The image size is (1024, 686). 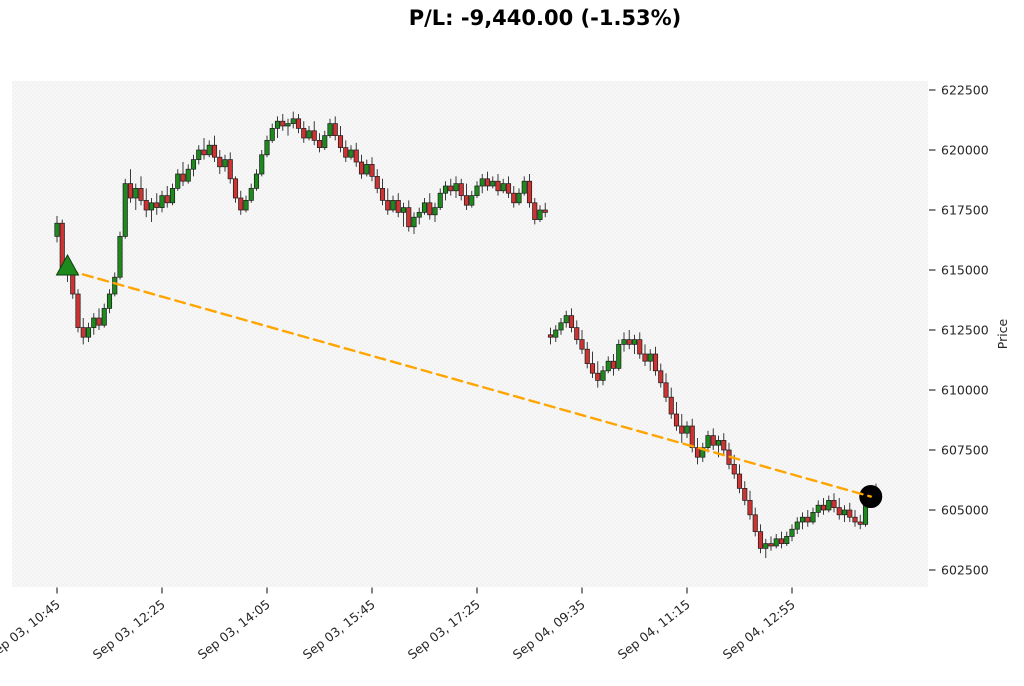 I want to click on x-tick-label: Sep 03, 10:45, so click(x=31, y=630).